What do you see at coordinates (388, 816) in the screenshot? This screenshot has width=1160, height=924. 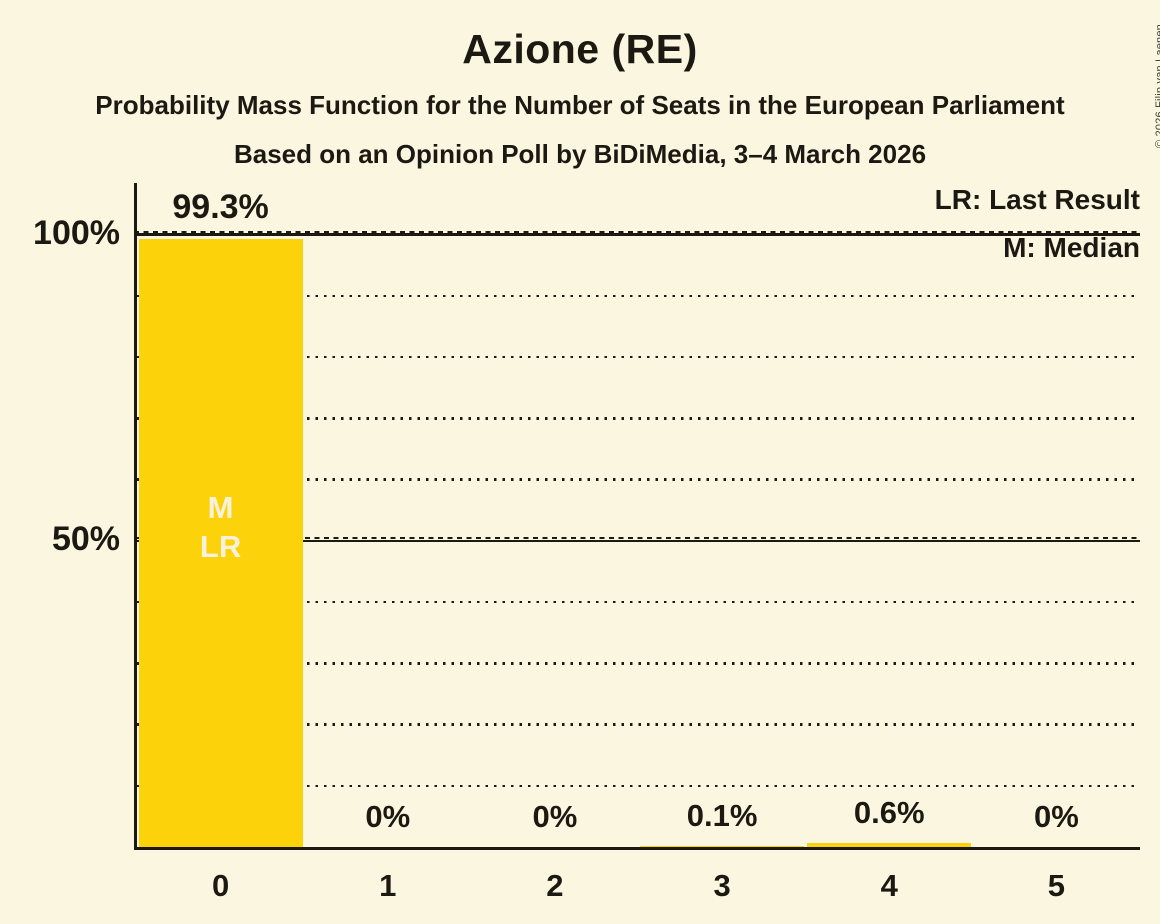 I see `value-label-seat-1: 0%` at bounding box center [388, 816].